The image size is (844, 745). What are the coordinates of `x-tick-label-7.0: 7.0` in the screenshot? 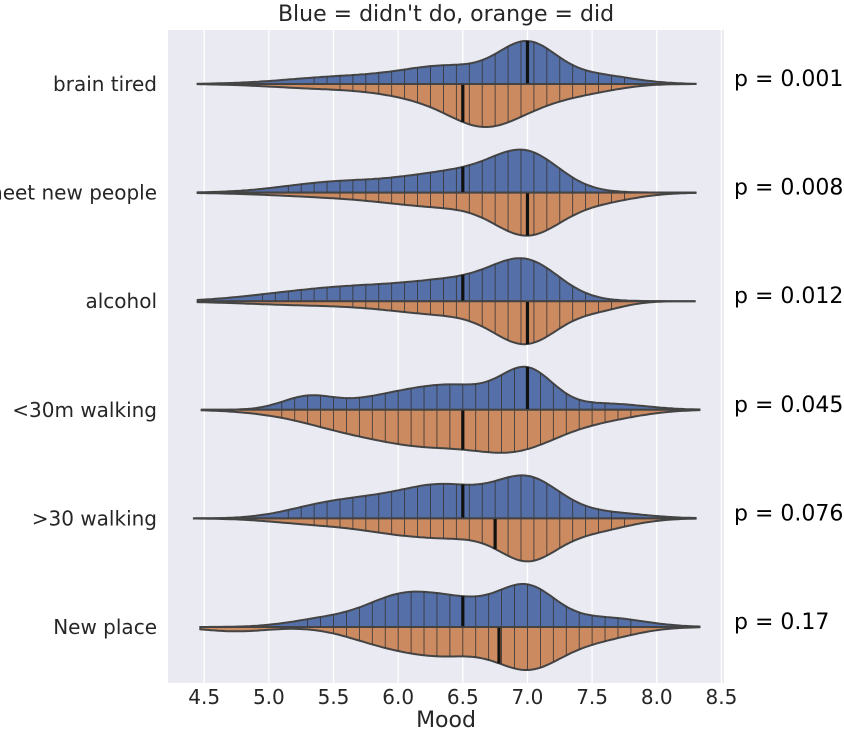 It's located at (528, 697).